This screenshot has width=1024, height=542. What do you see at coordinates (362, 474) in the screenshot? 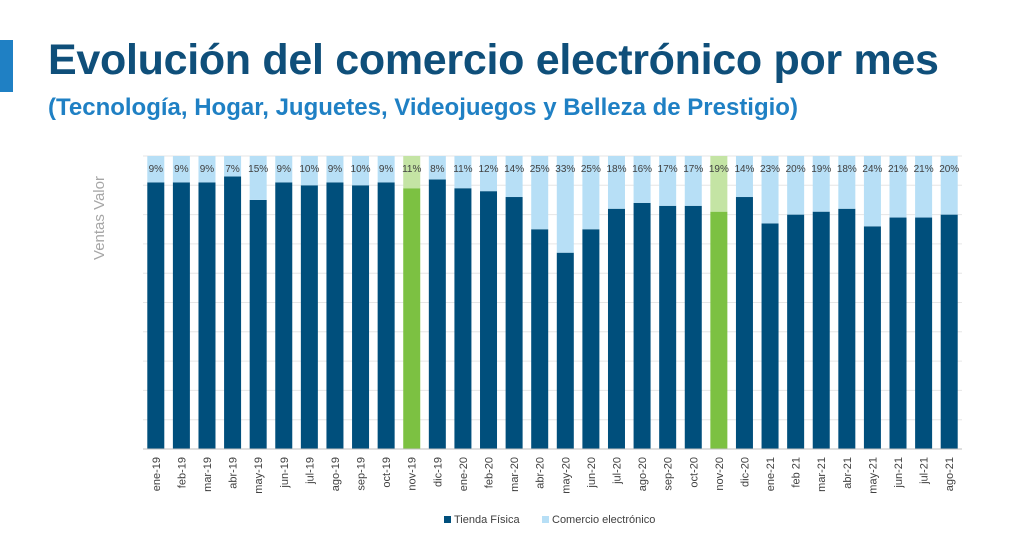
I see `x-tick-label-sep-19: sep-19` at bounding box center [362, 474].